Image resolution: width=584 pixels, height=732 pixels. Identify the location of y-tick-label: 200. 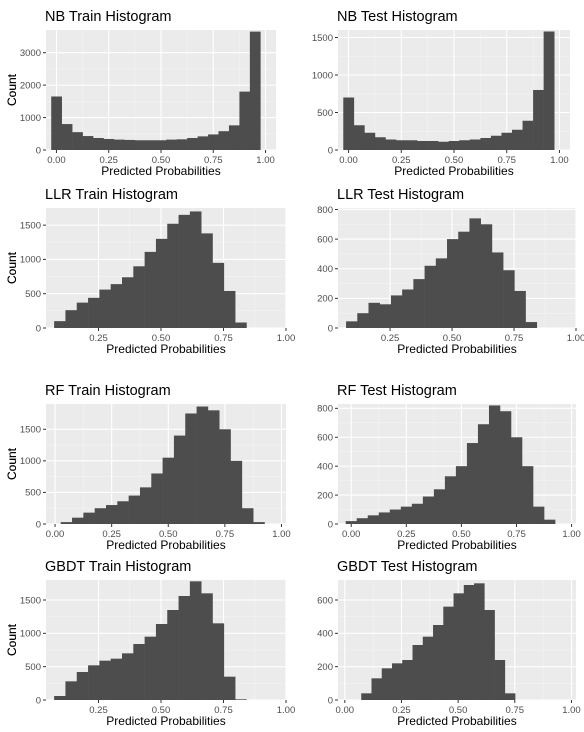
(325, 667).